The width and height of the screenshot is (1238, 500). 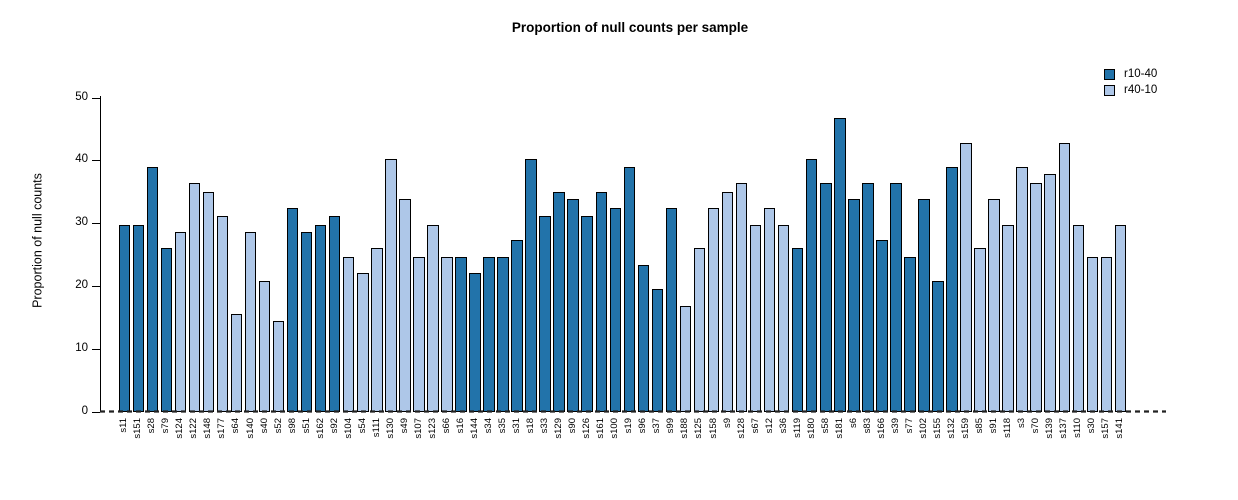 I want to click on y-tick-label-50: 50, so click(x=81, y=96).